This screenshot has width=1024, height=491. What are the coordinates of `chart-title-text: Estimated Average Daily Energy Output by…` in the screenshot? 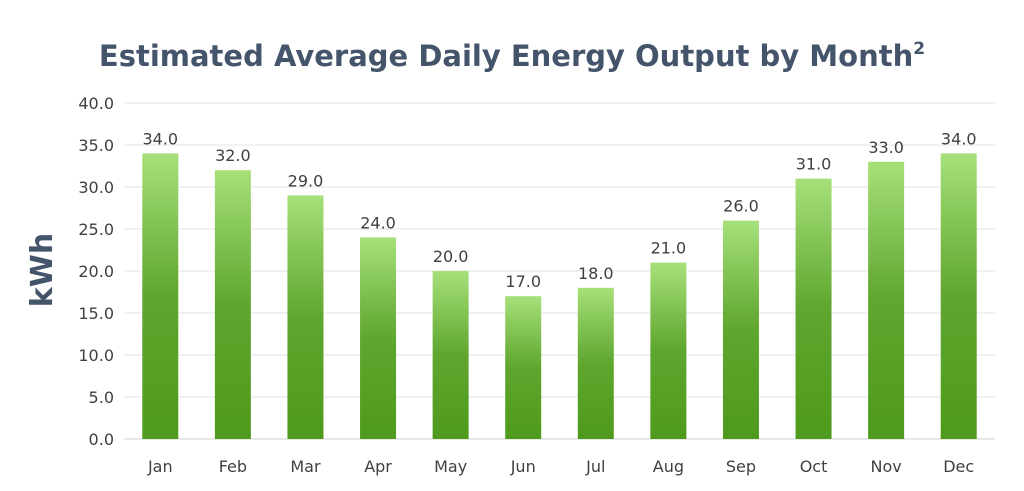 It's located at (506, 56).